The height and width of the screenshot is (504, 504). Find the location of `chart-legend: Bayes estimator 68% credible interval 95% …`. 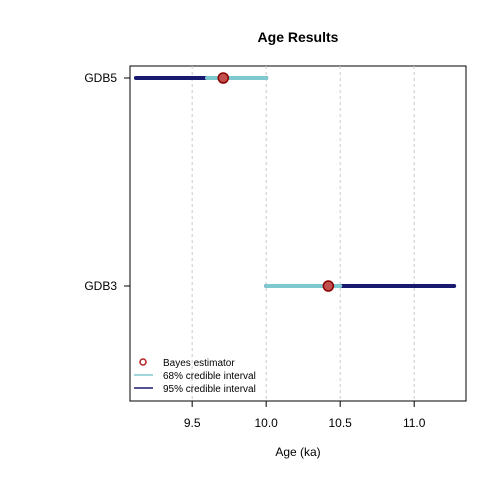

chart-legend: Bayes estimator 68% credible interval 95% … is located at coordinates (195, 376).